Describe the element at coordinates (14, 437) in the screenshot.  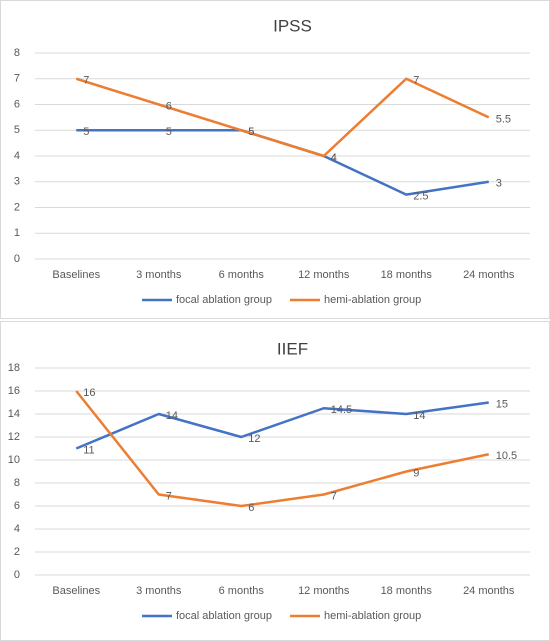
I see `y-tick-label: 12` at that location.